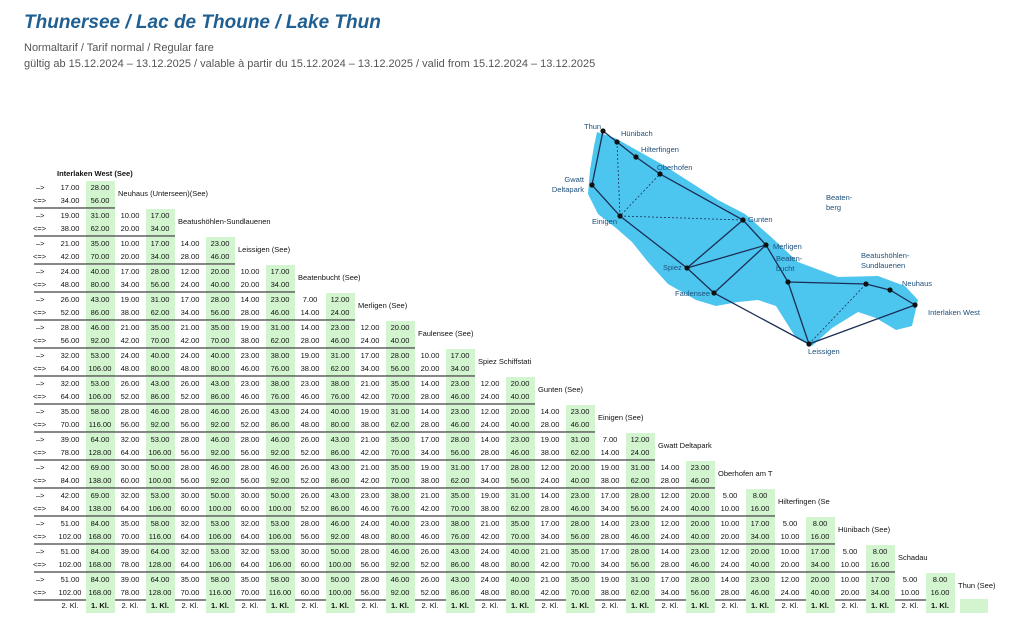  Describe the element at coordinates (580, 579) in the screenshot. I see `fare: 35.00` at that location.